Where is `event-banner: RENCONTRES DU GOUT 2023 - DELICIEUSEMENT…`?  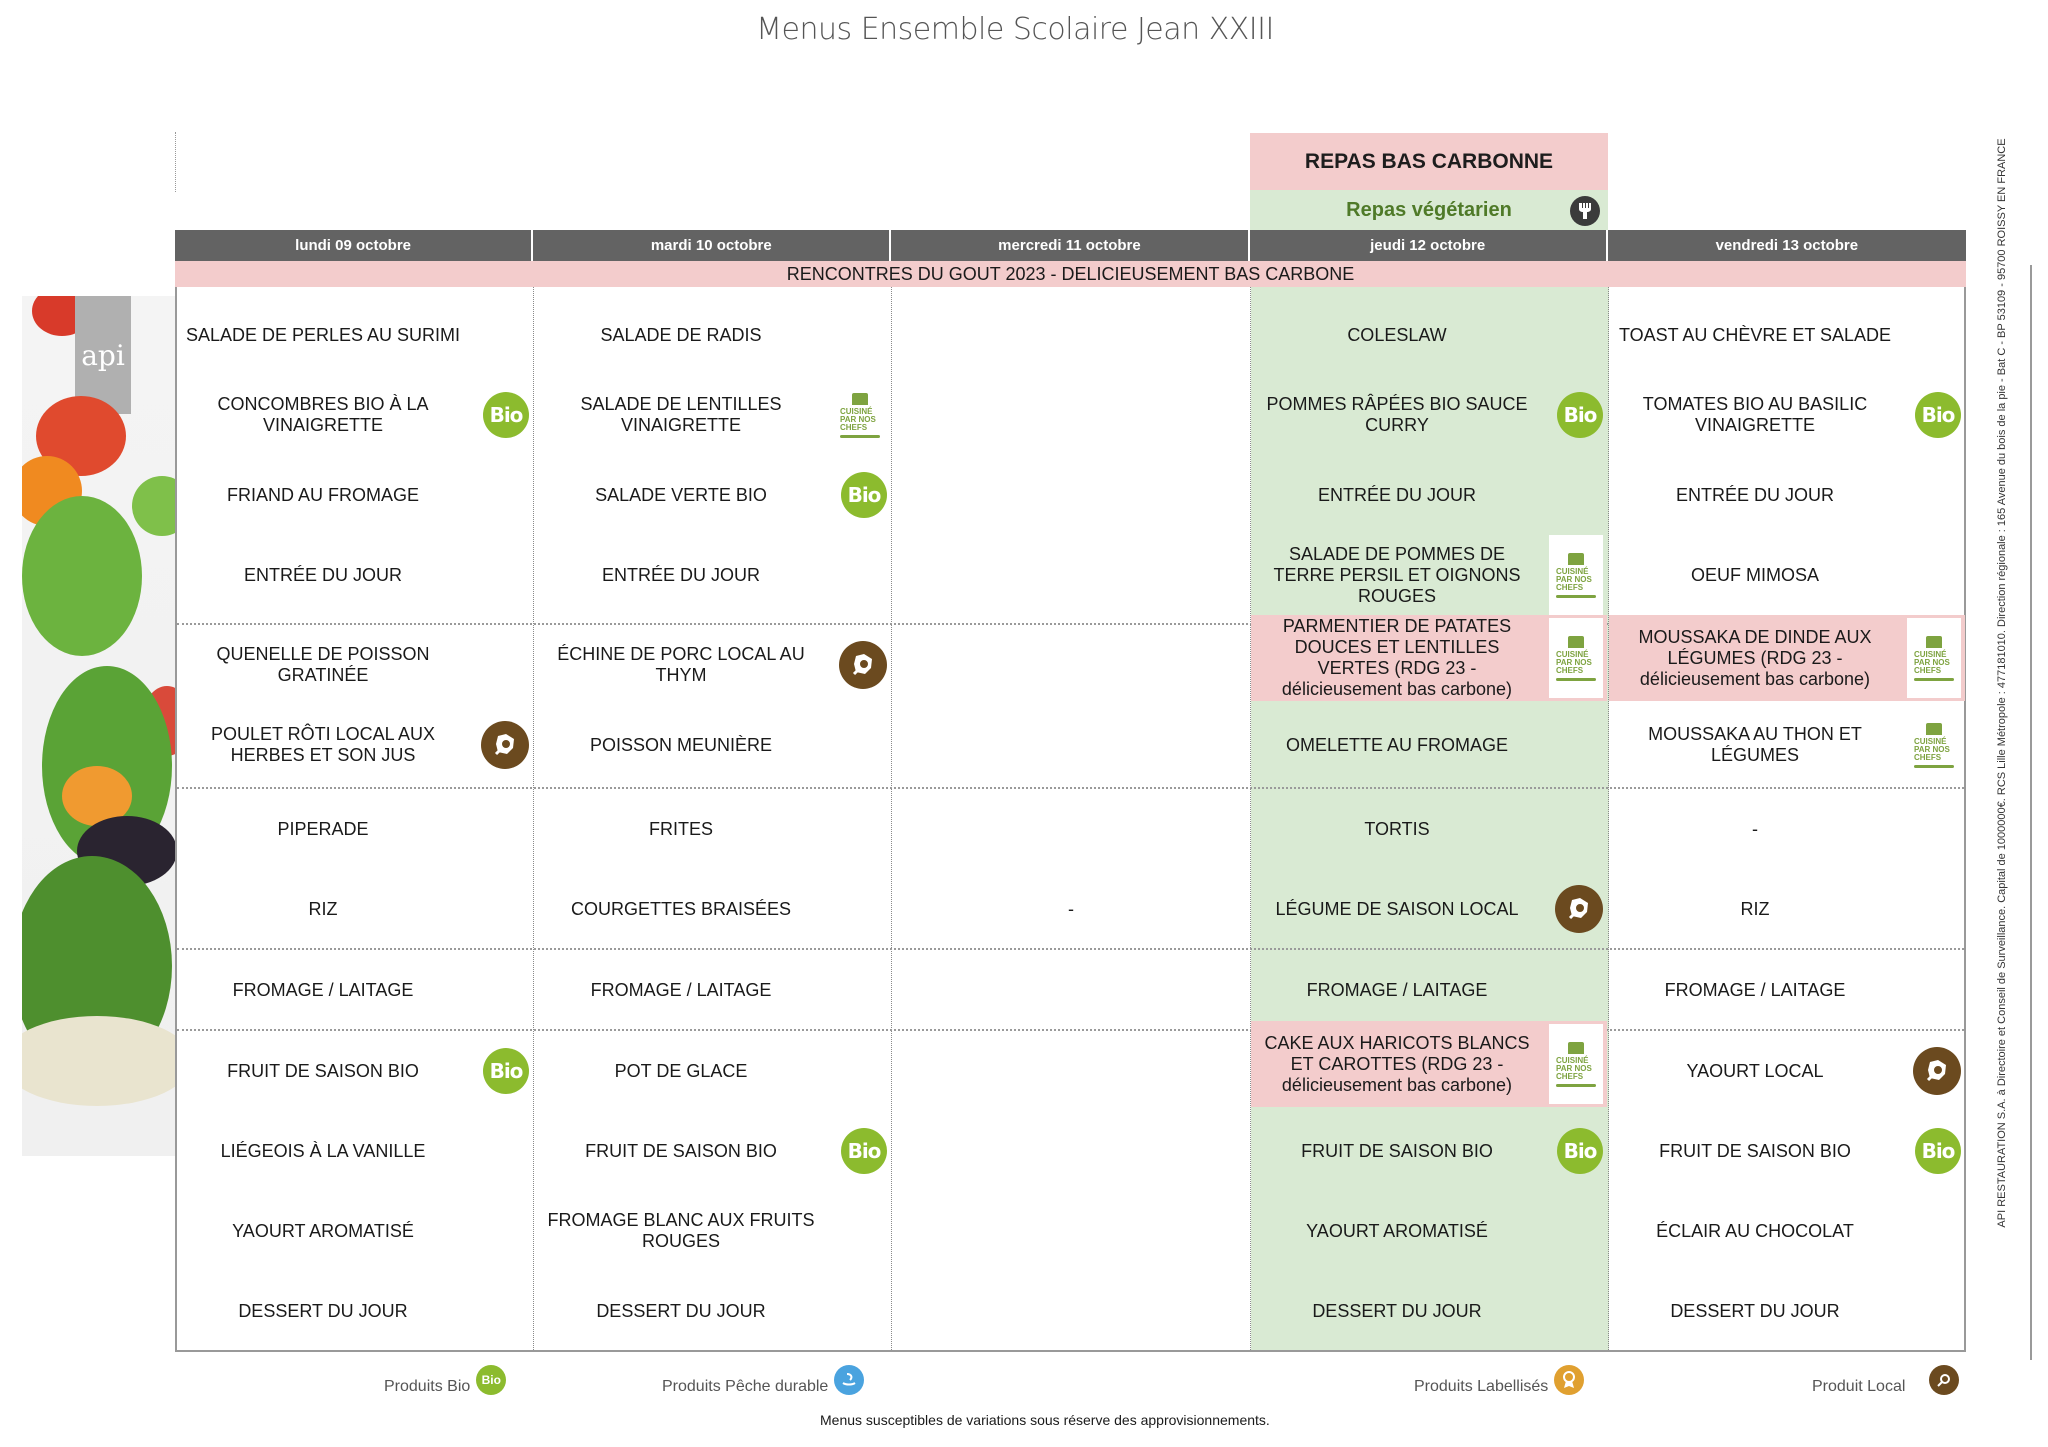 event-banner: RENCONTRES DU GOUT 2023 - DELICIEUSEMENT… is located at coordinates (1070, 274).